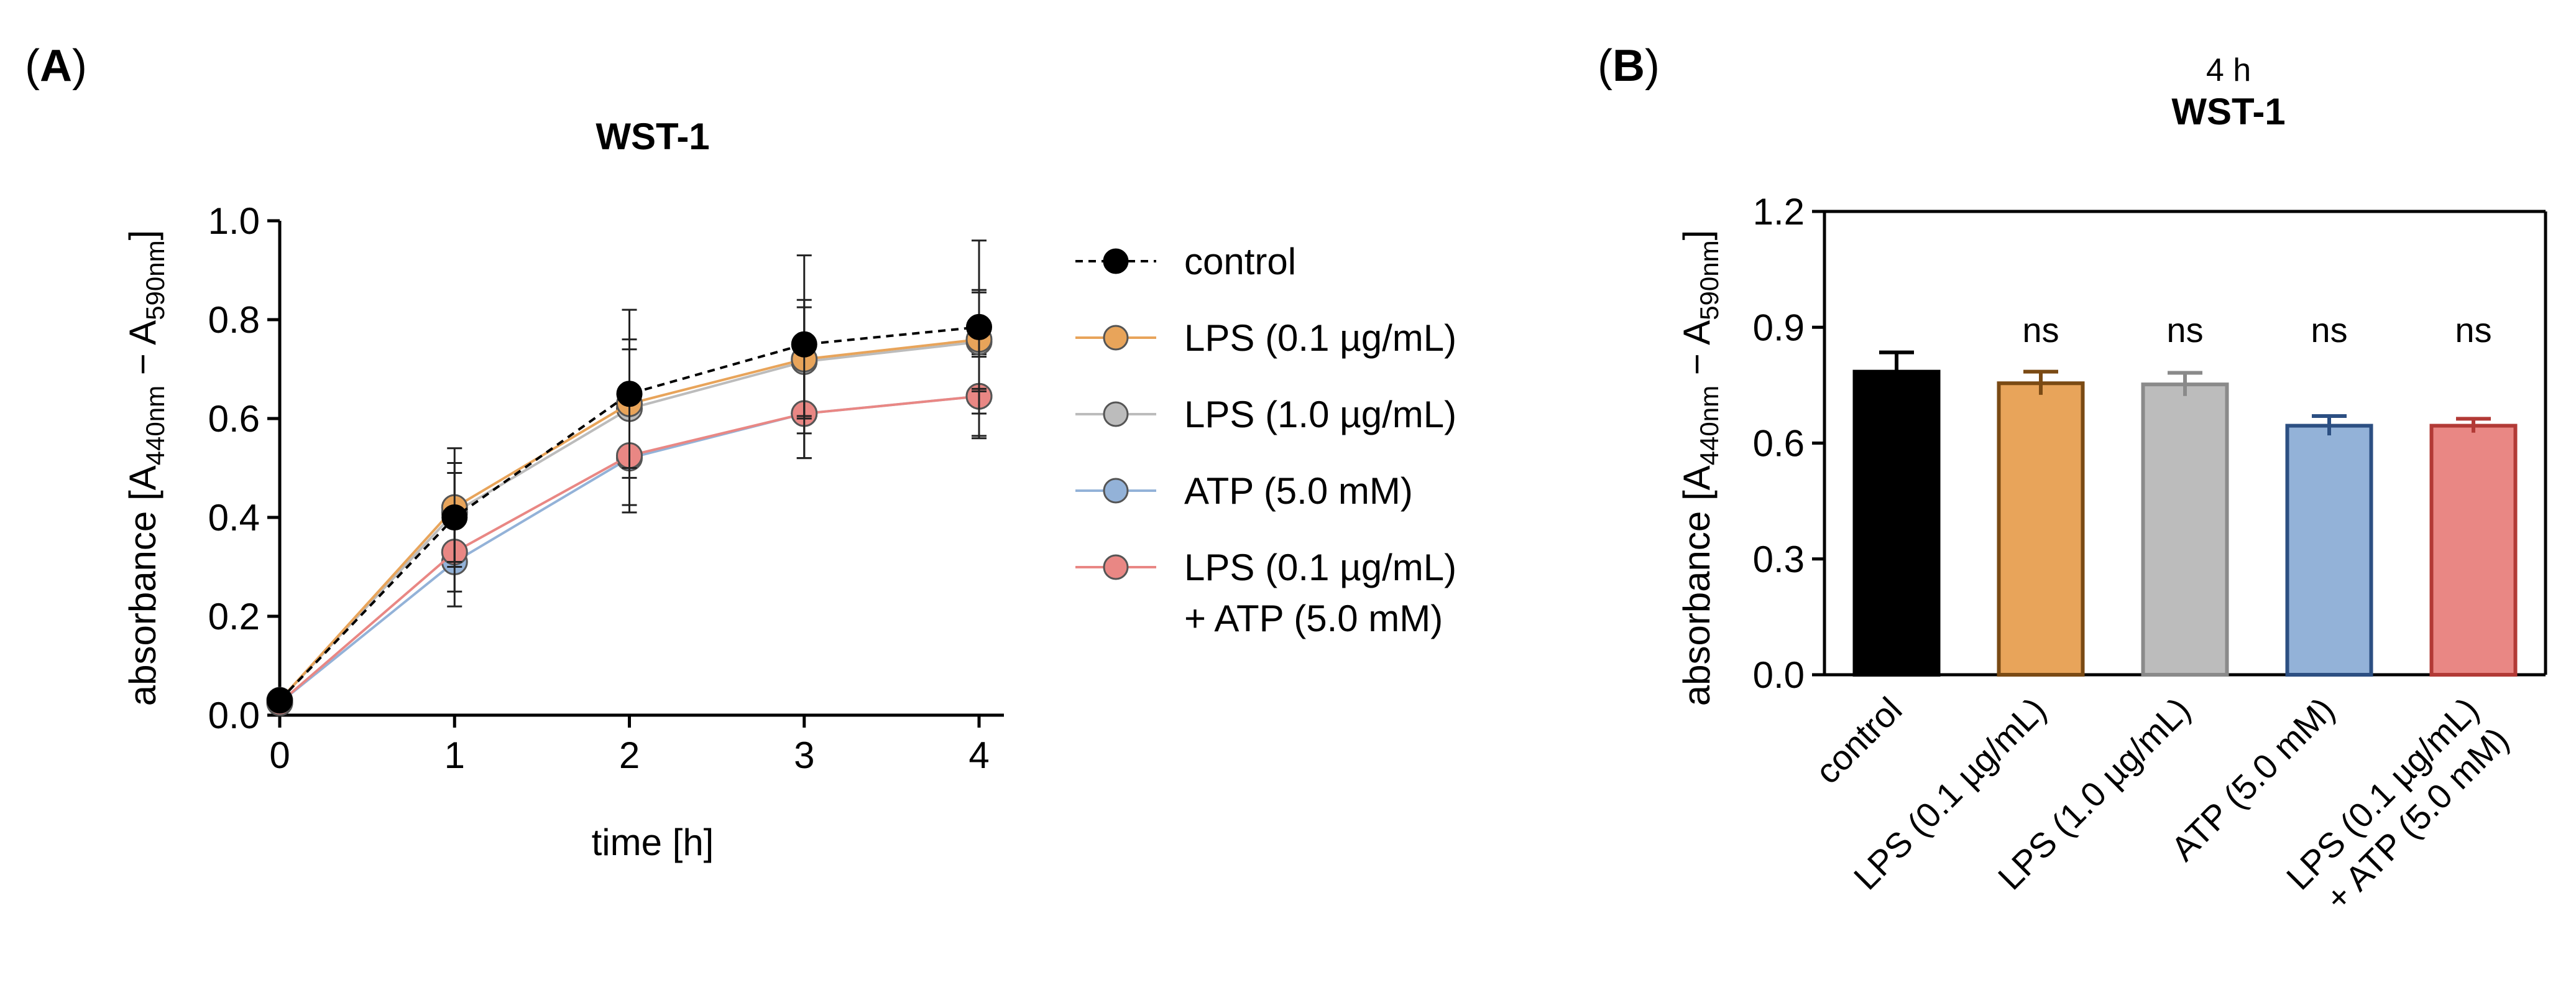  Describe the element at coordinates (804, 755) in the screenshot. I see `x-tick-label: 3` at that location.